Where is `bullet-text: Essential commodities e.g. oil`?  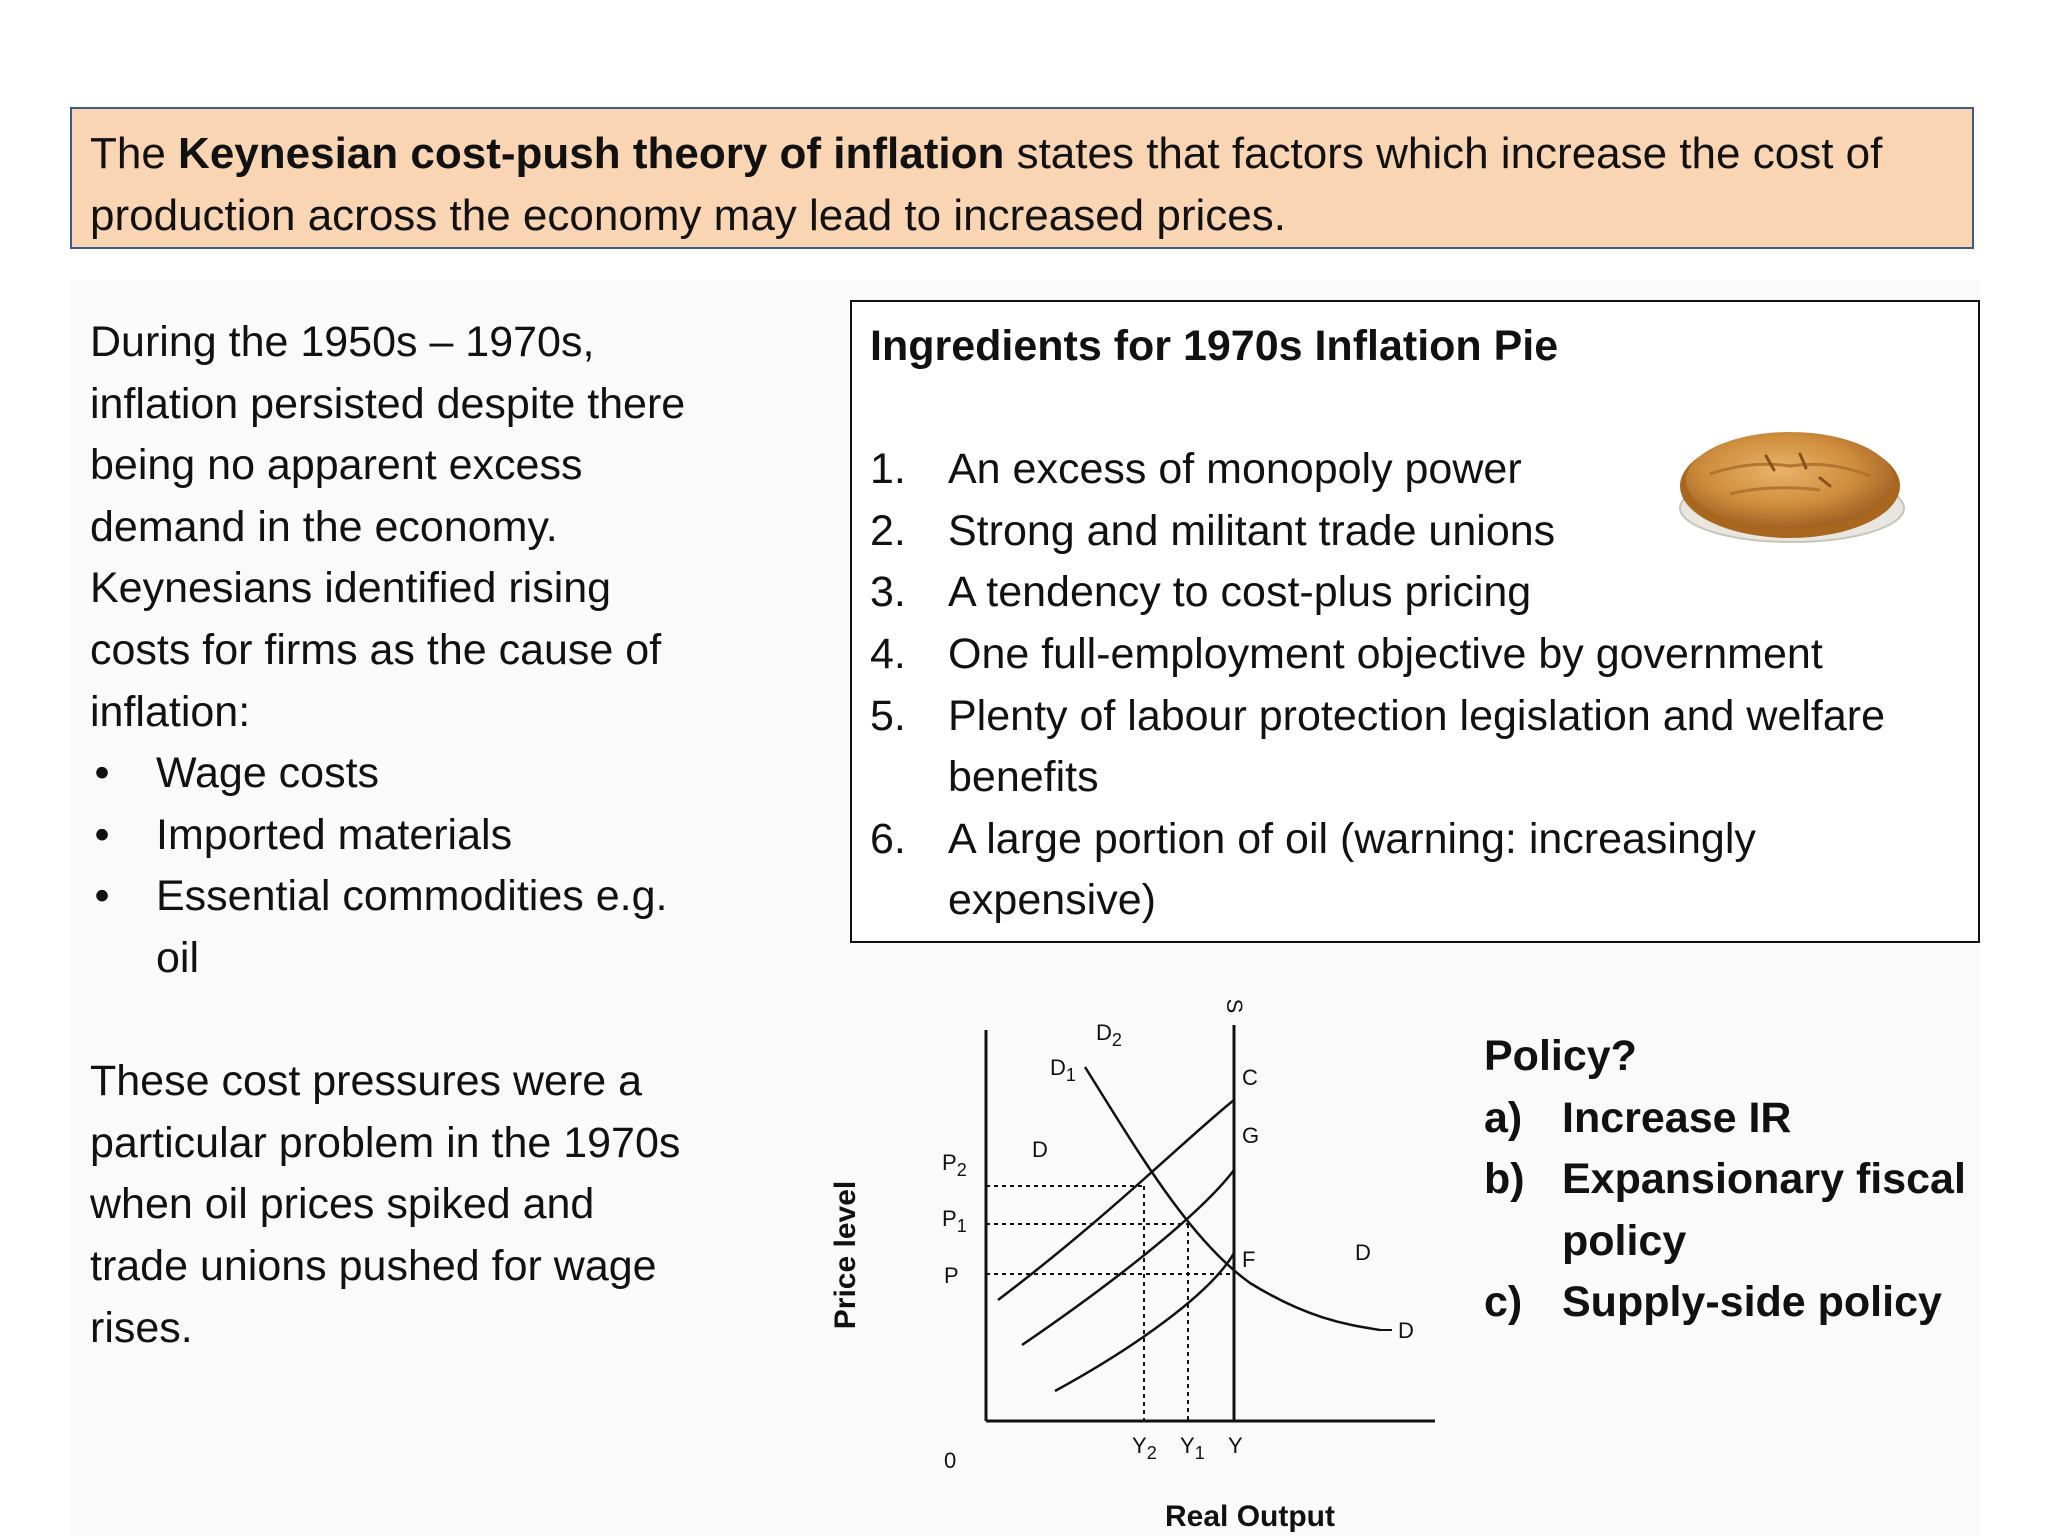
bullet-text: Essential commodities e.g. oil is located at coordinates (412, 927).